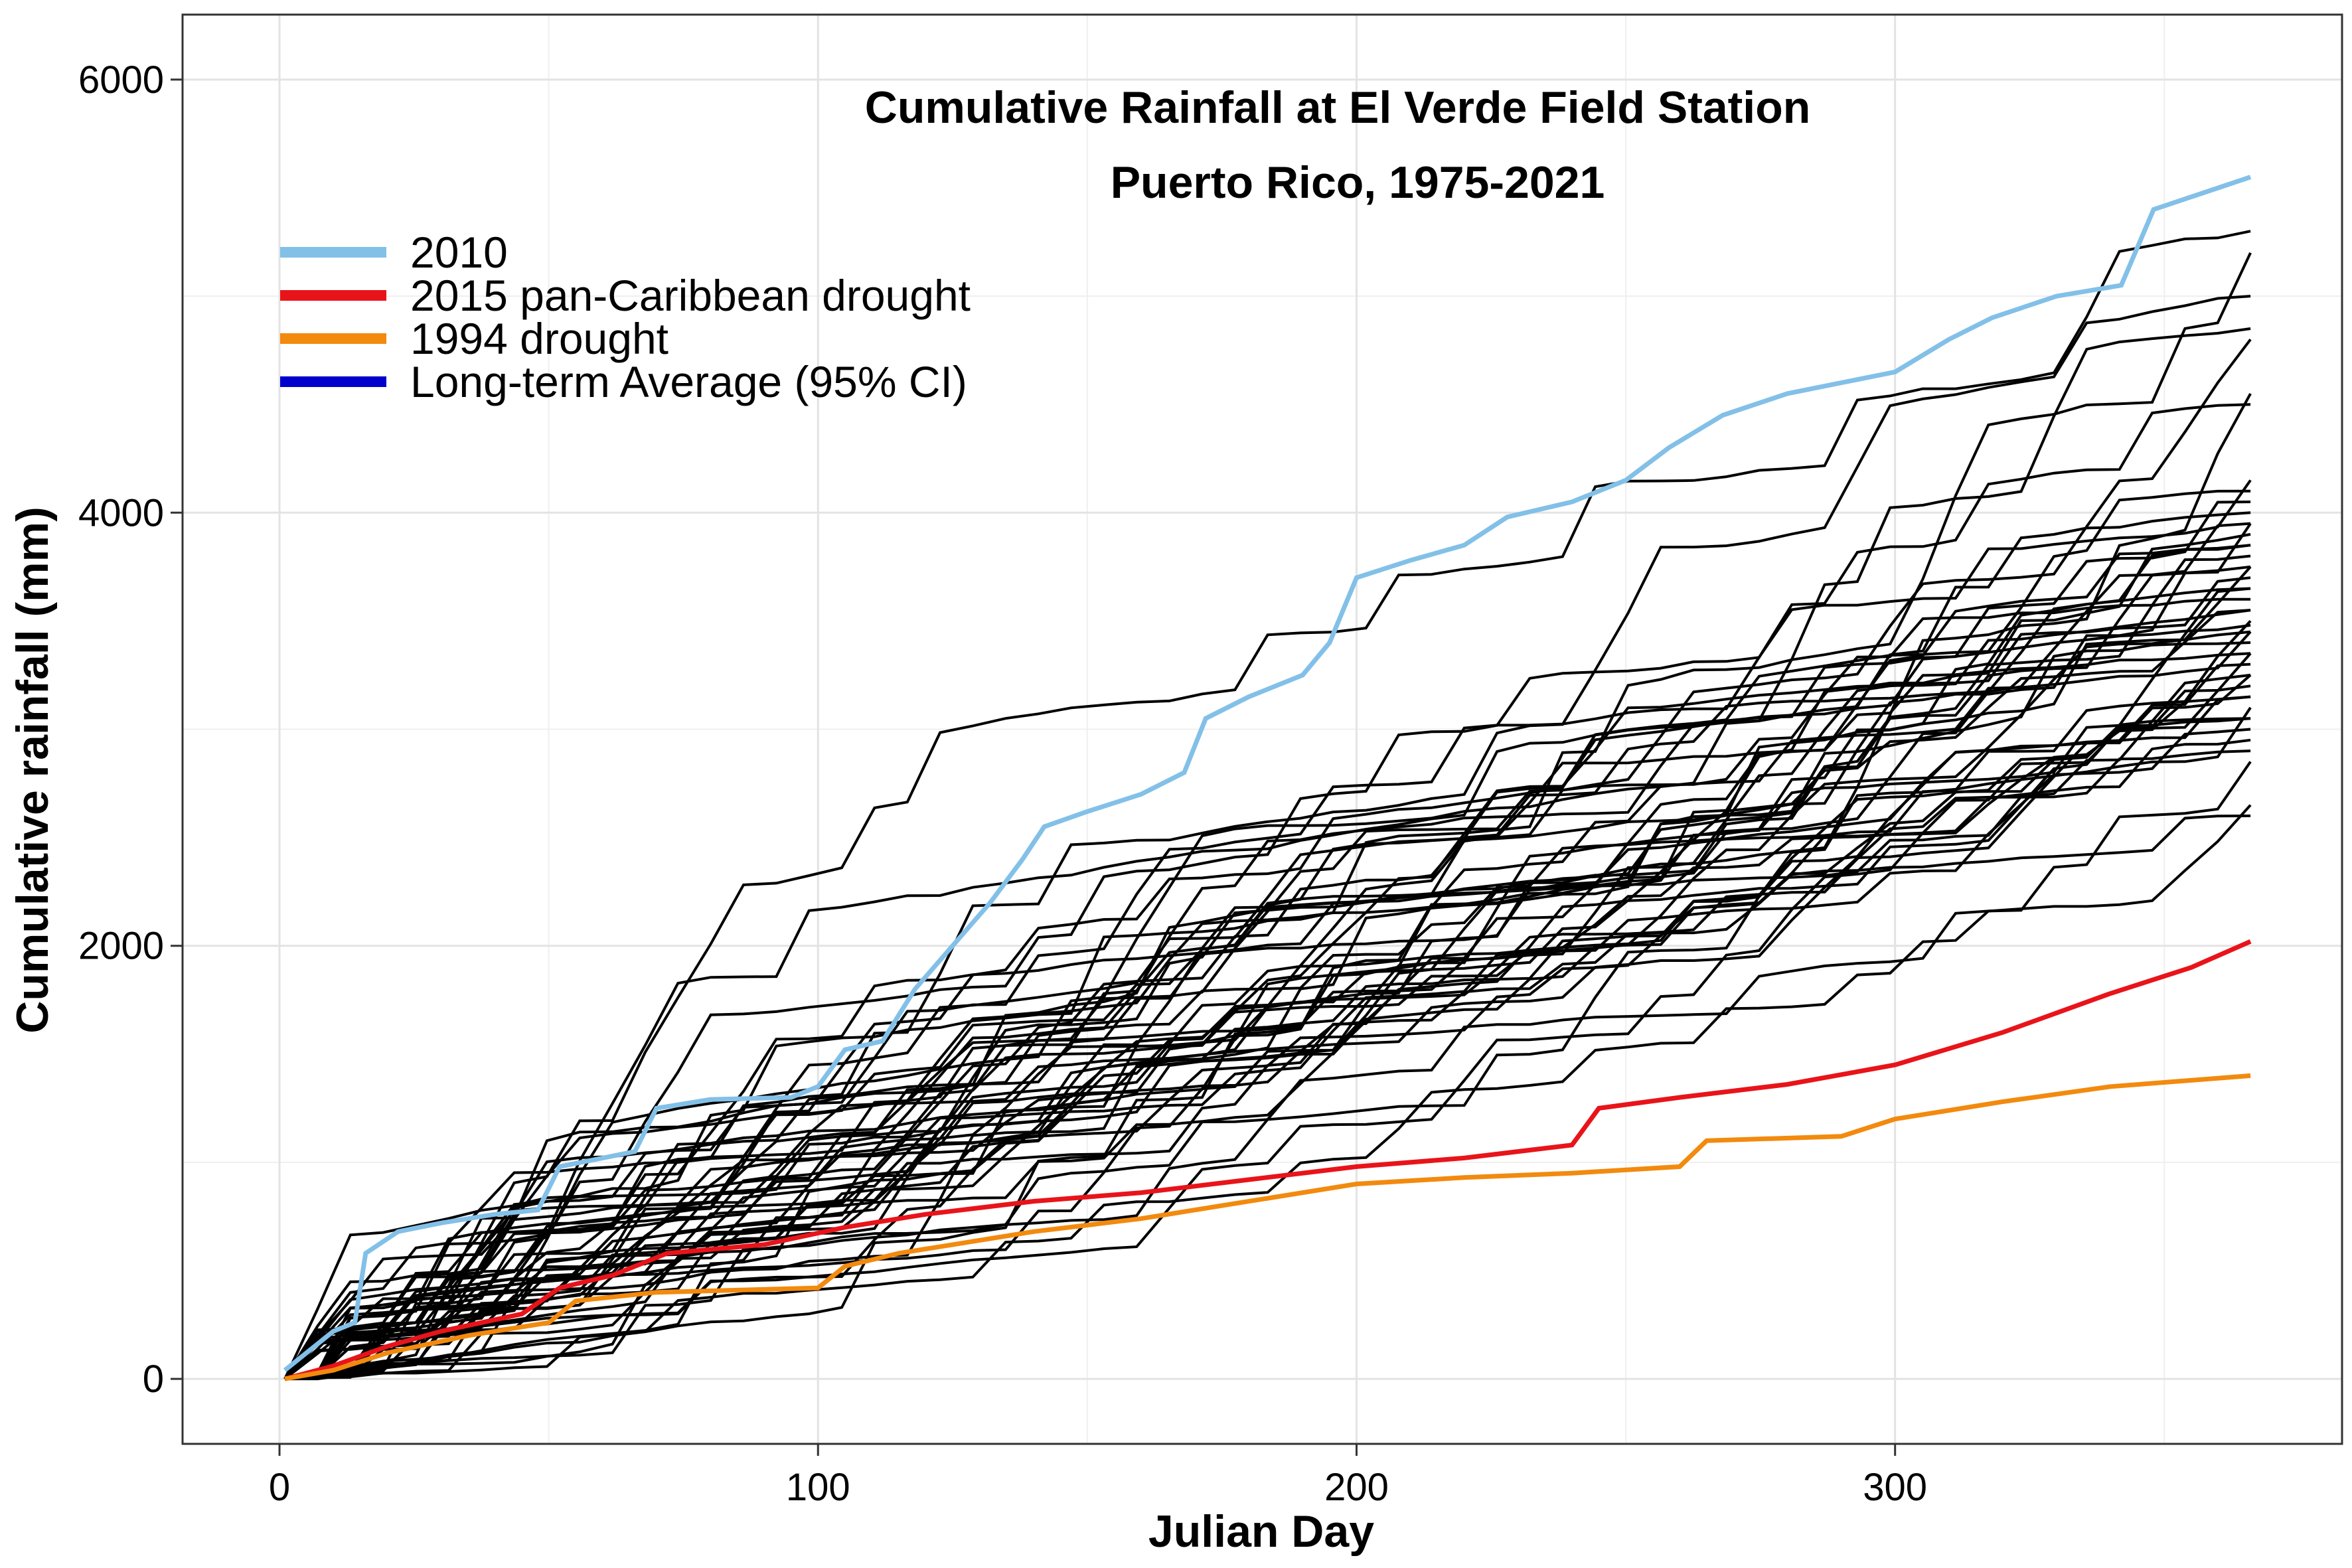 The height and width of the screenshot is (1568, 2352). I want to click on y-axis-ticks: 0 2000 4000 6000, so click(131, 730).